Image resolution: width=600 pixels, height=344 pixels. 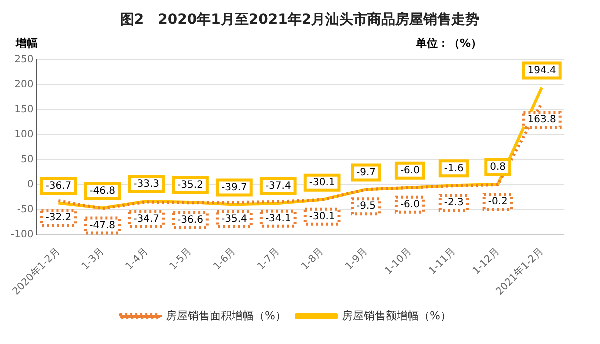 What do you see at coordinates (22, 234) in the screenshot?
I see `y-tick-label: -100` at bounding box center [22, 234].